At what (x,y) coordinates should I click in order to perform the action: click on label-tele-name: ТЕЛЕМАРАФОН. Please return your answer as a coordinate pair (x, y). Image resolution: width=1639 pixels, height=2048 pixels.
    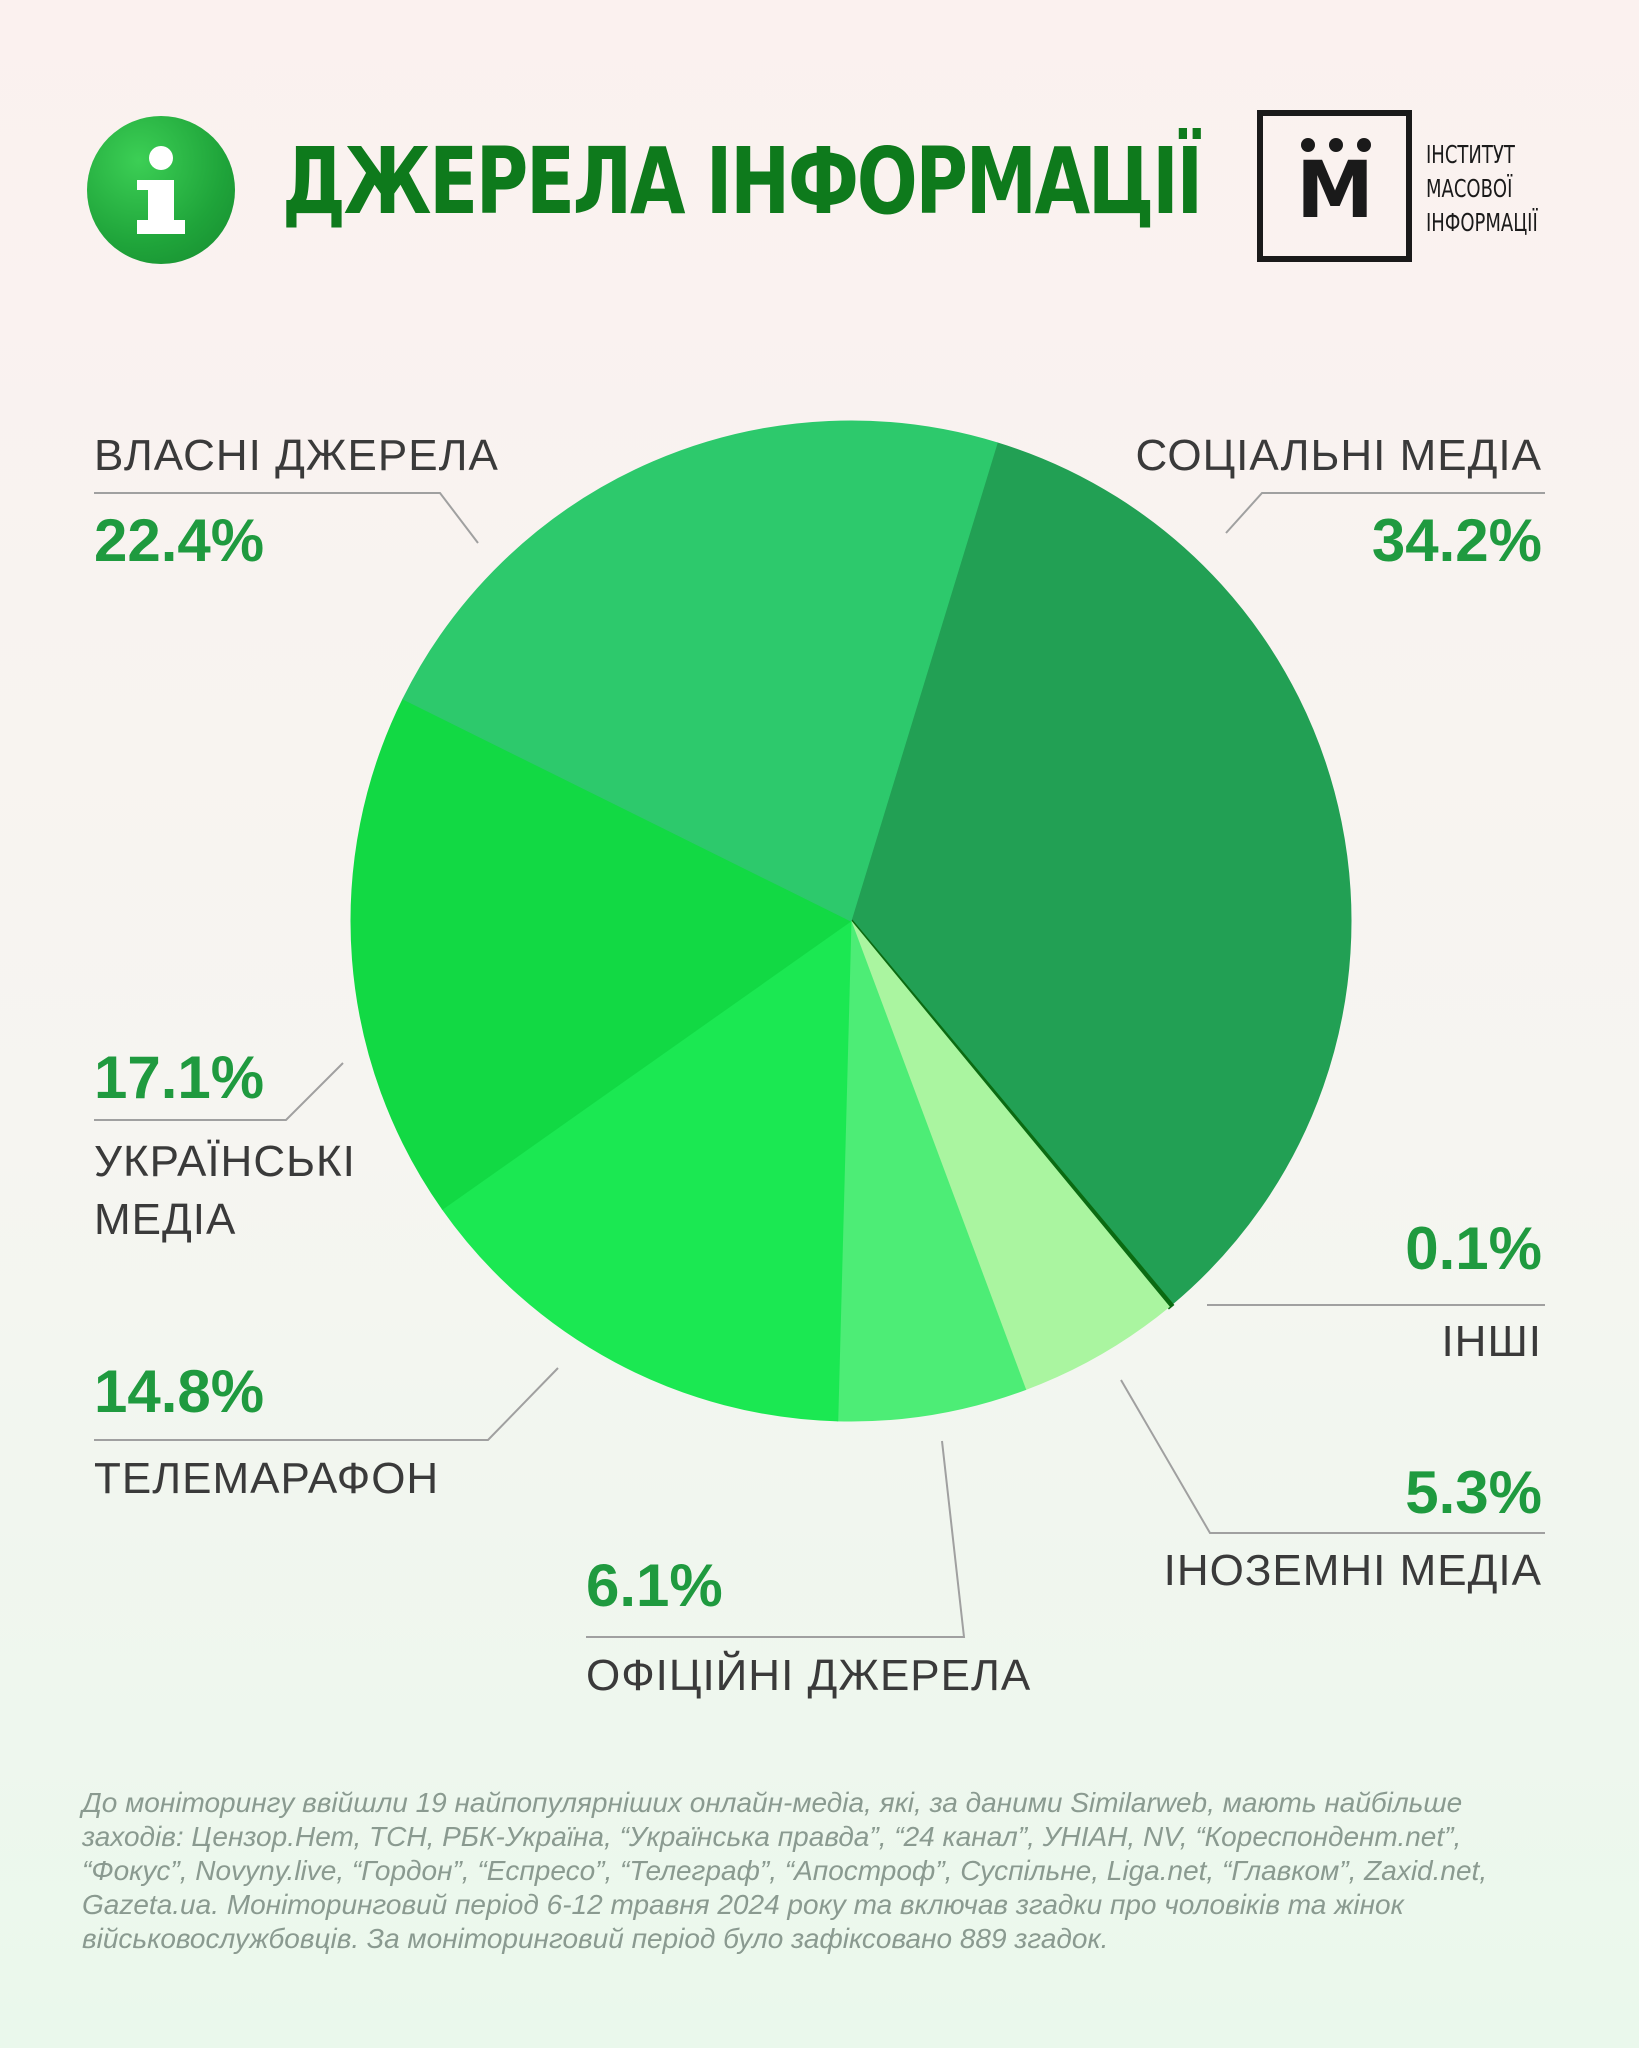
    Looking at the image, I should click on (267, 1478).